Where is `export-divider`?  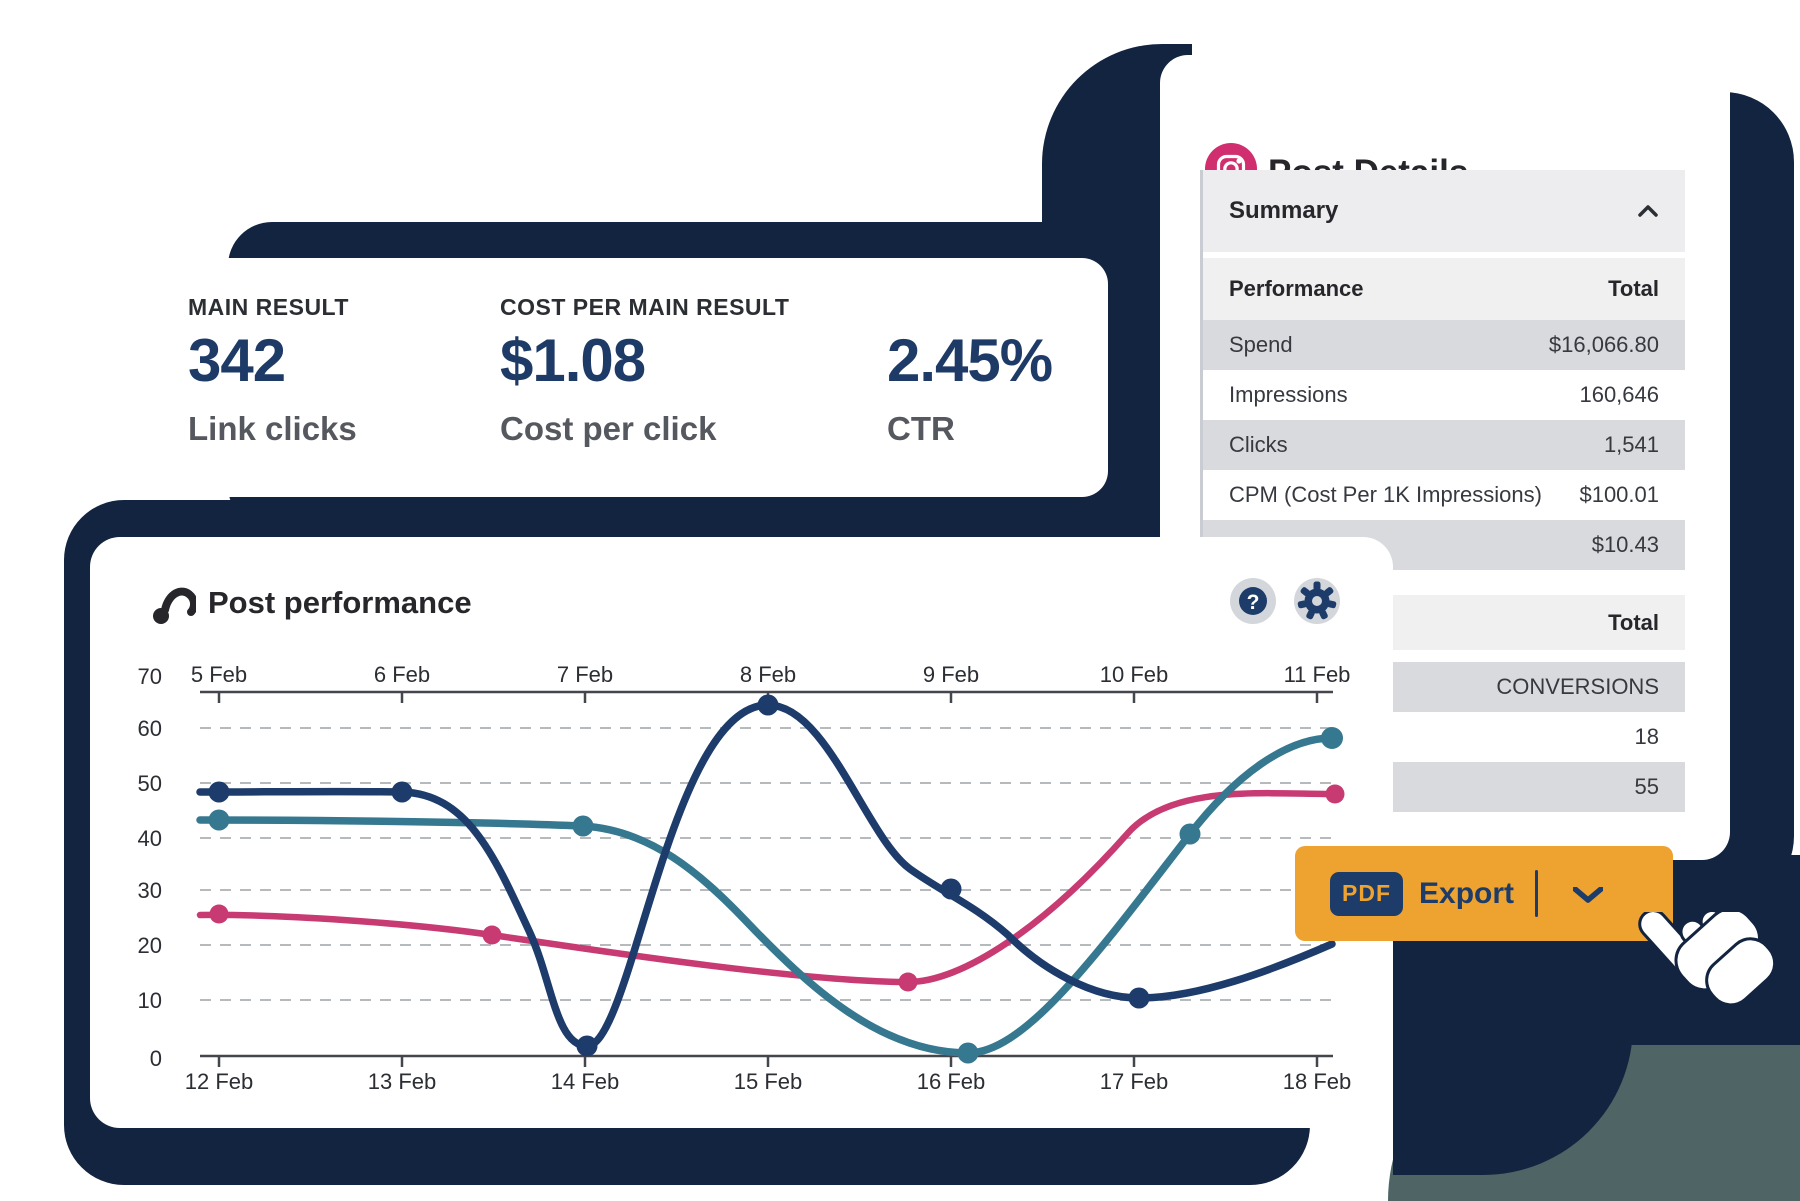
export-divider is located at coordinates (1536, 893).